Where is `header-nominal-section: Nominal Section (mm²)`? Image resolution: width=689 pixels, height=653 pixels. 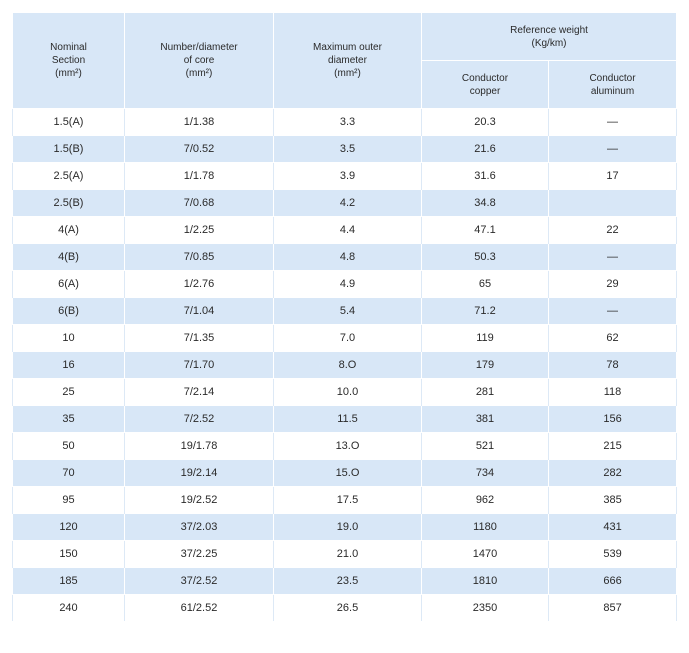 header-nominal-section: Nominal Section (mm²) is located at coordinates (68, 60).